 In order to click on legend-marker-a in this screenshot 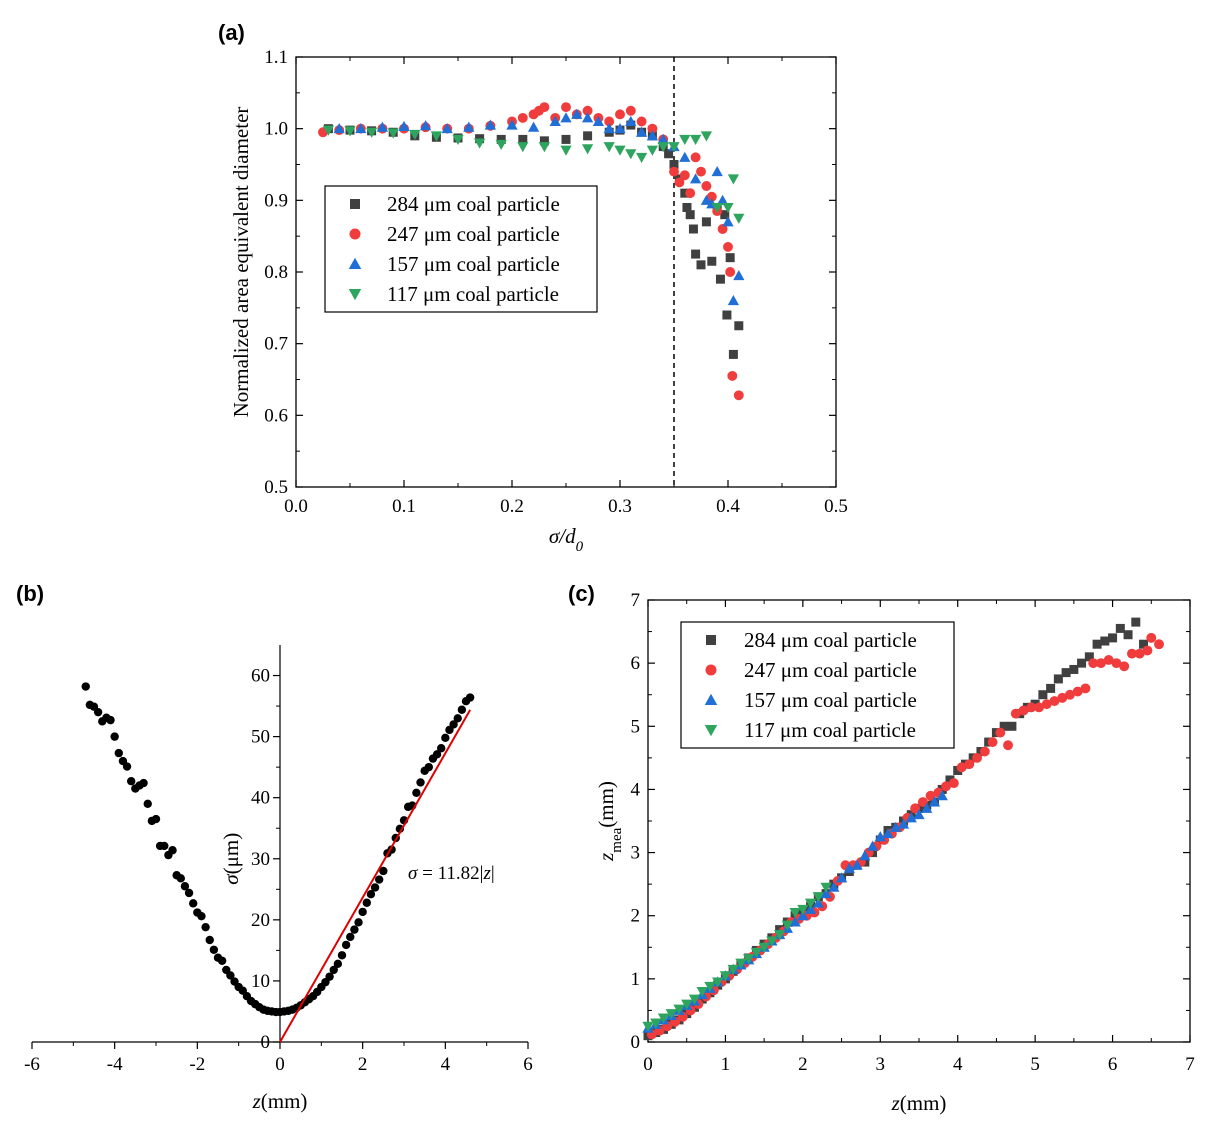, I will do `click(355, 234)`.